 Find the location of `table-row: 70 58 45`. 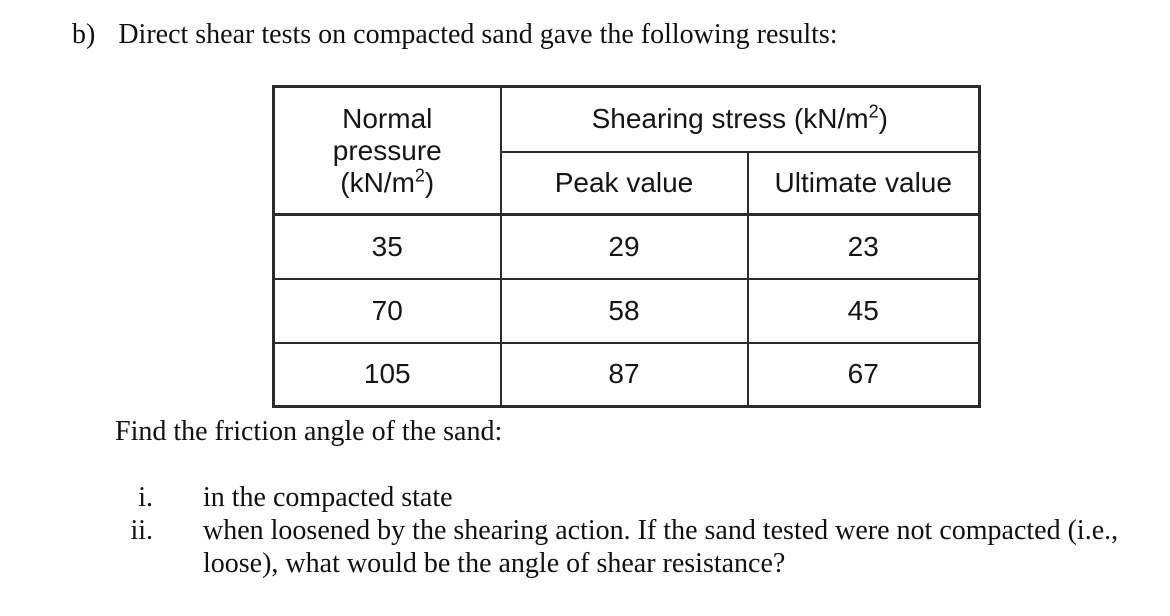

table-row: 70 58 45 is located at coordinates (626, 310).